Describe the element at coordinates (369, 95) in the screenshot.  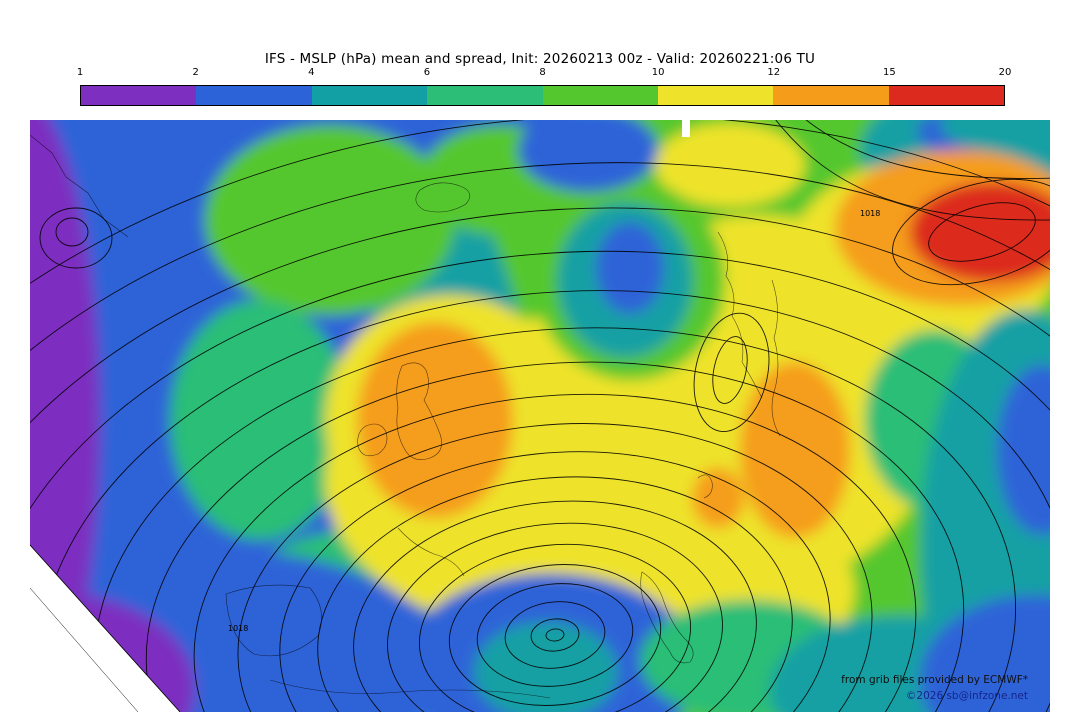
I see `colorbar-segment-teal` at that location.